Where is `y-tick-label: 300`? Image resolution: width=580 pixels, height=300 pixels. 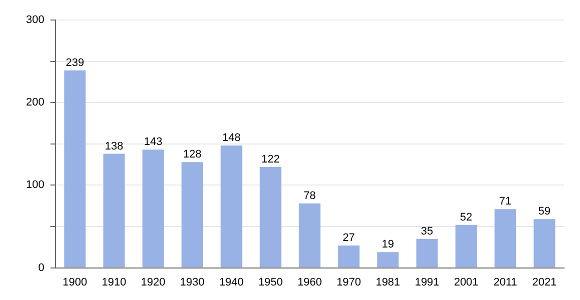 y-tick-label: 300 is located at coordinates (35, 20).